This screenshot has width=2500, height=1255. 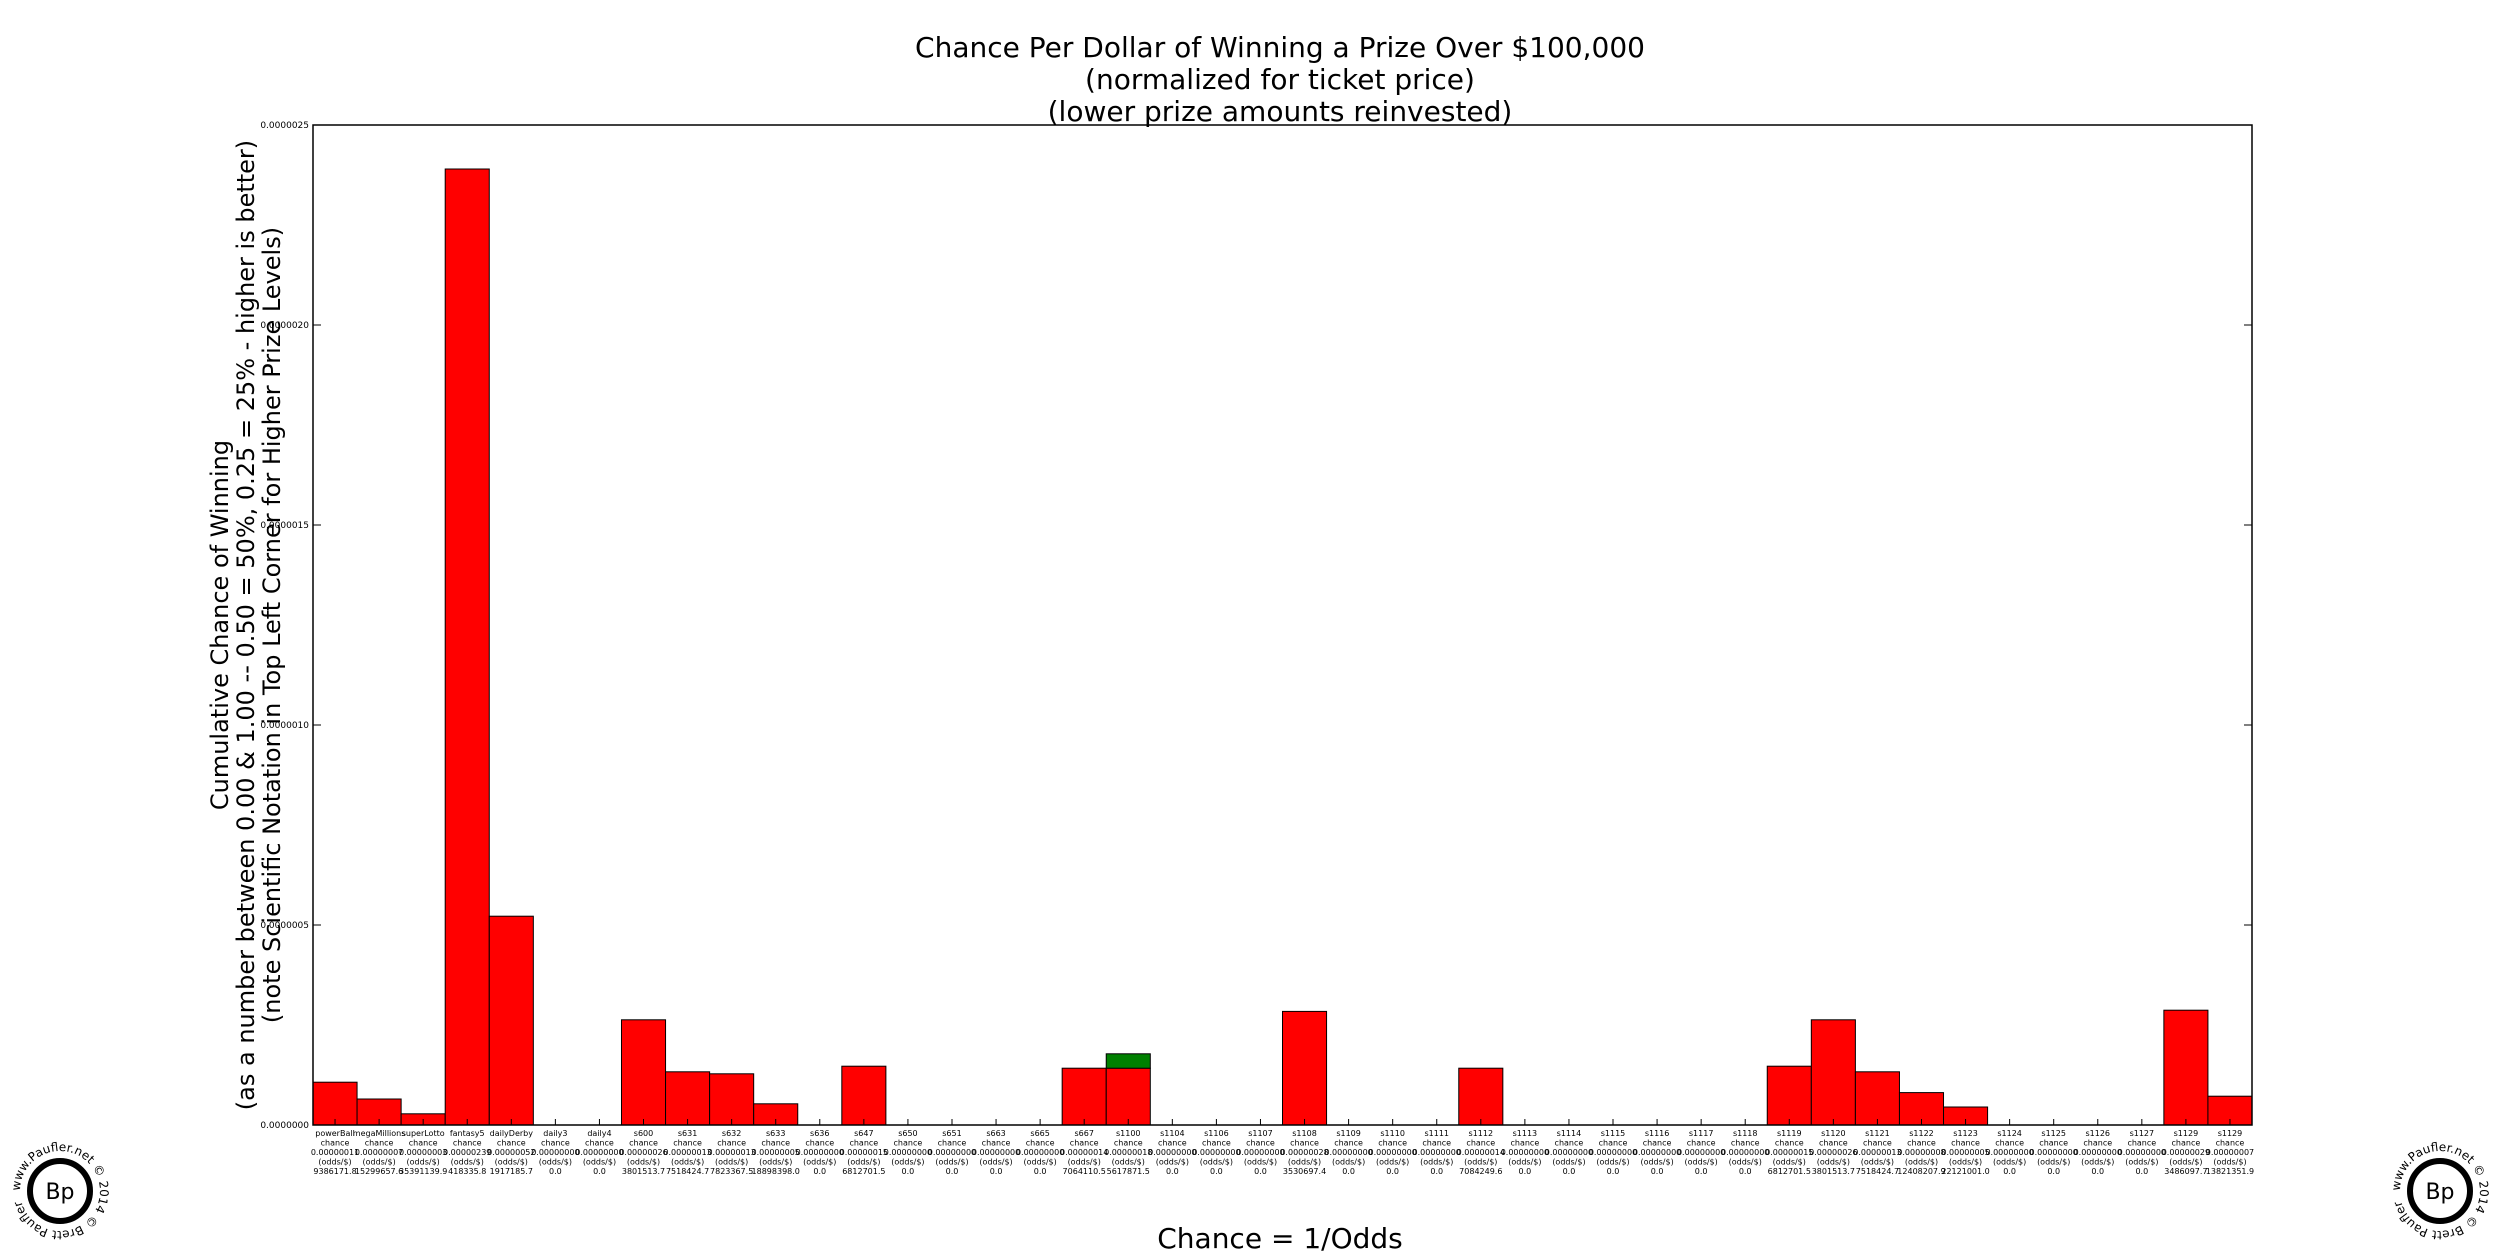 What do you see at coordinates (687, 1171) in the screenshot?
I see `x-tick-label-line: 7518424.7` at bounding box center [687, 1171].